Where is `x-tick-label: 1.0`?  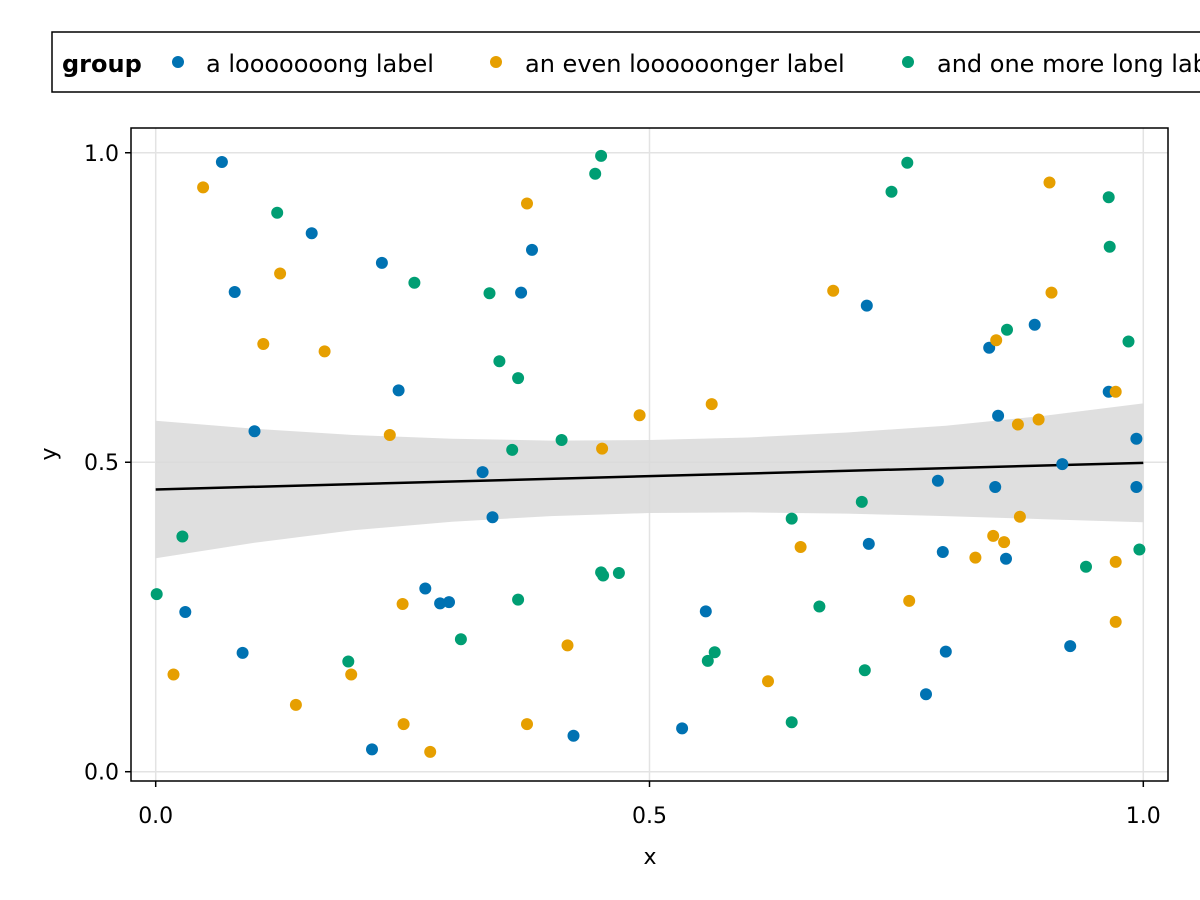 x-tick-label: 1.0 is located at coordinates (1143, 816).